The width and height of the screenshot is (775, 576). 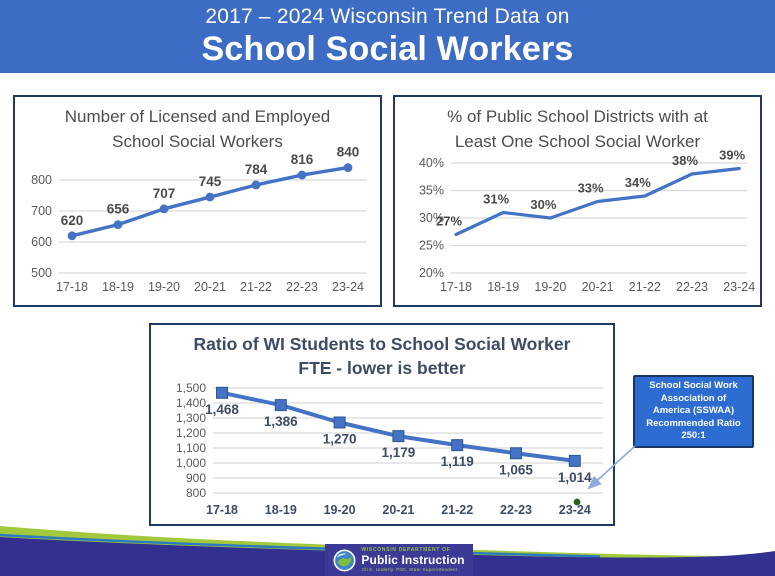 I want to click on data-value-label: 1,468, so click(x=222, y=409).